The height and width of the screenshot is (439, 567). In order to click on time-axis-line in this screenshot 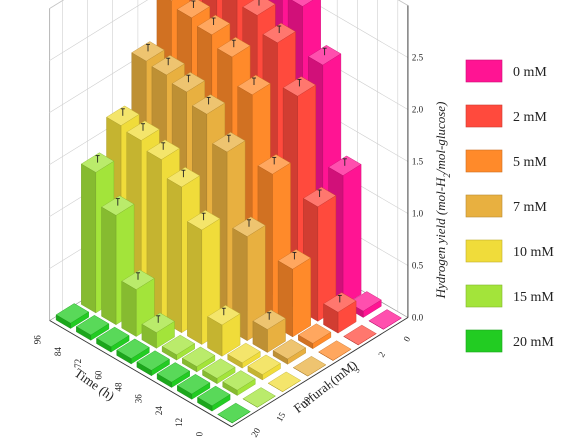, I will do `click(140, 374)`.